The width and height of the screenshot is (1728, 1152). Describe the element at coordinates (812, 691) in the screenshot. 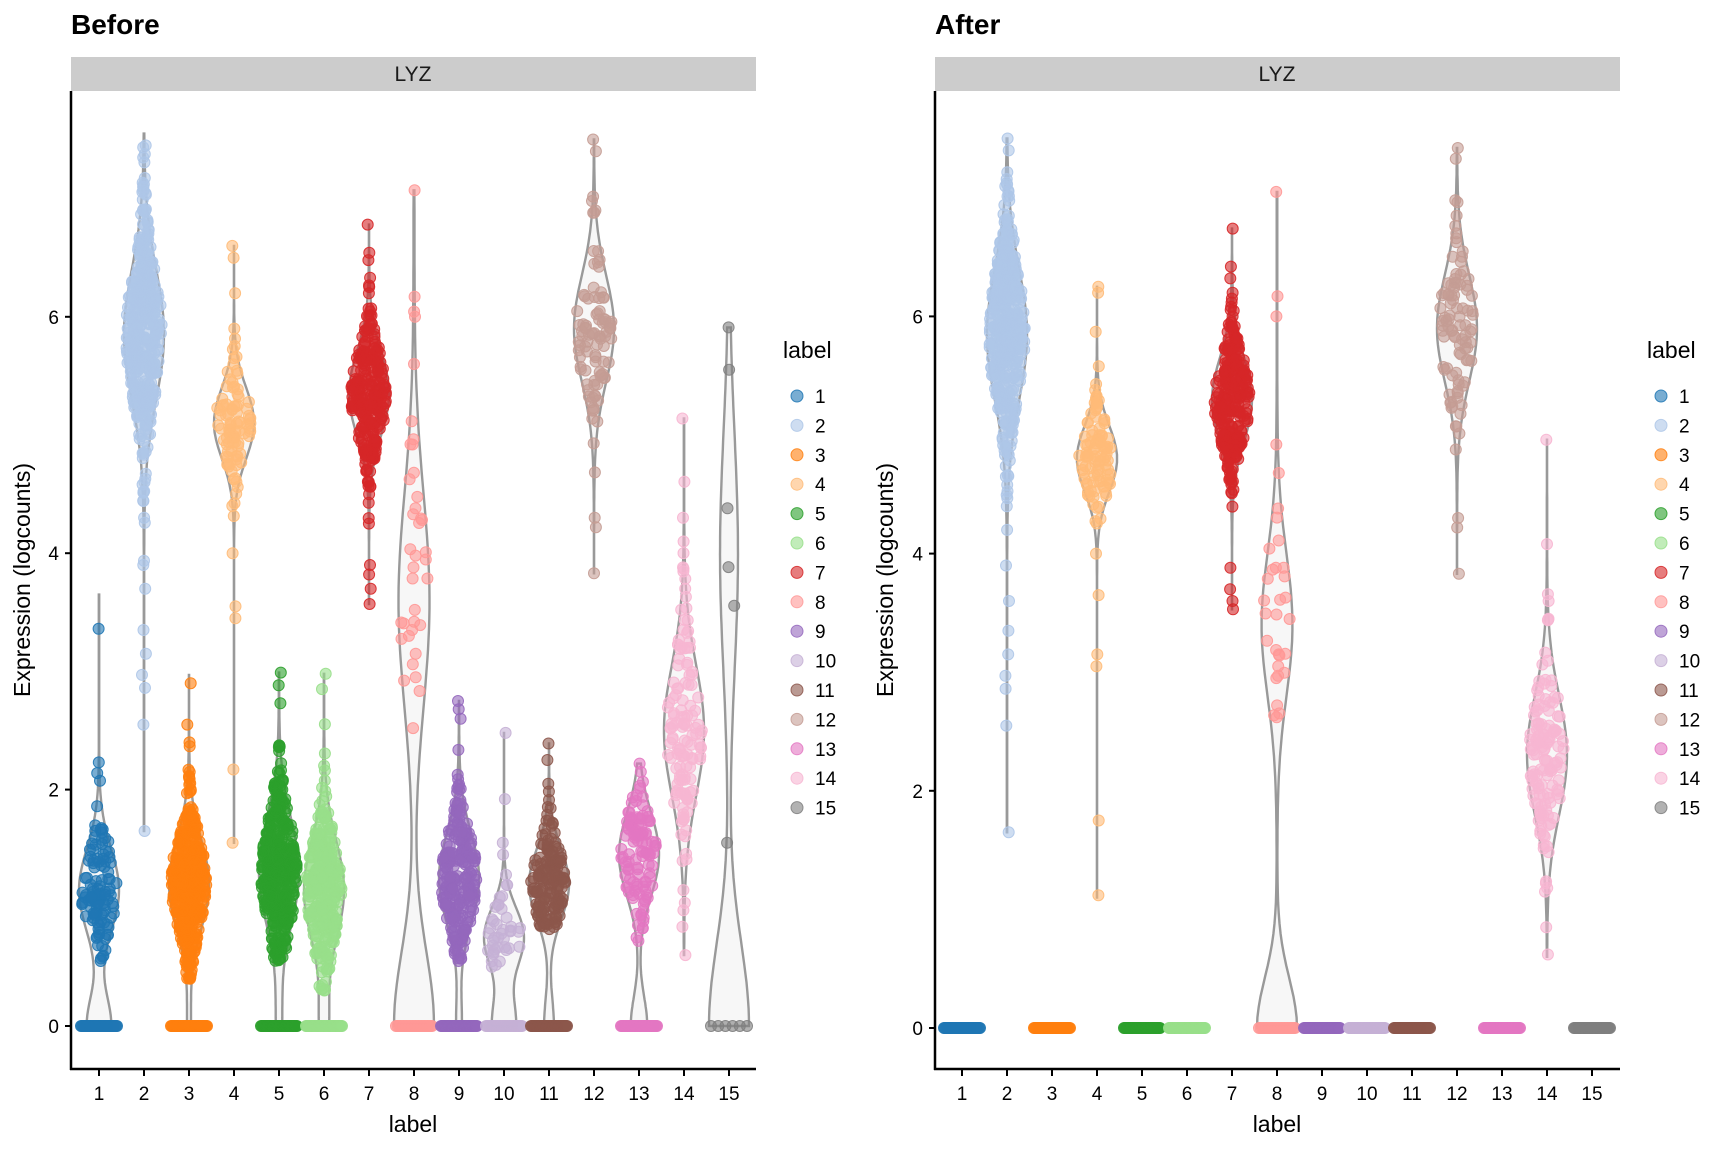

I see `legend-item-11: 11` at that location.